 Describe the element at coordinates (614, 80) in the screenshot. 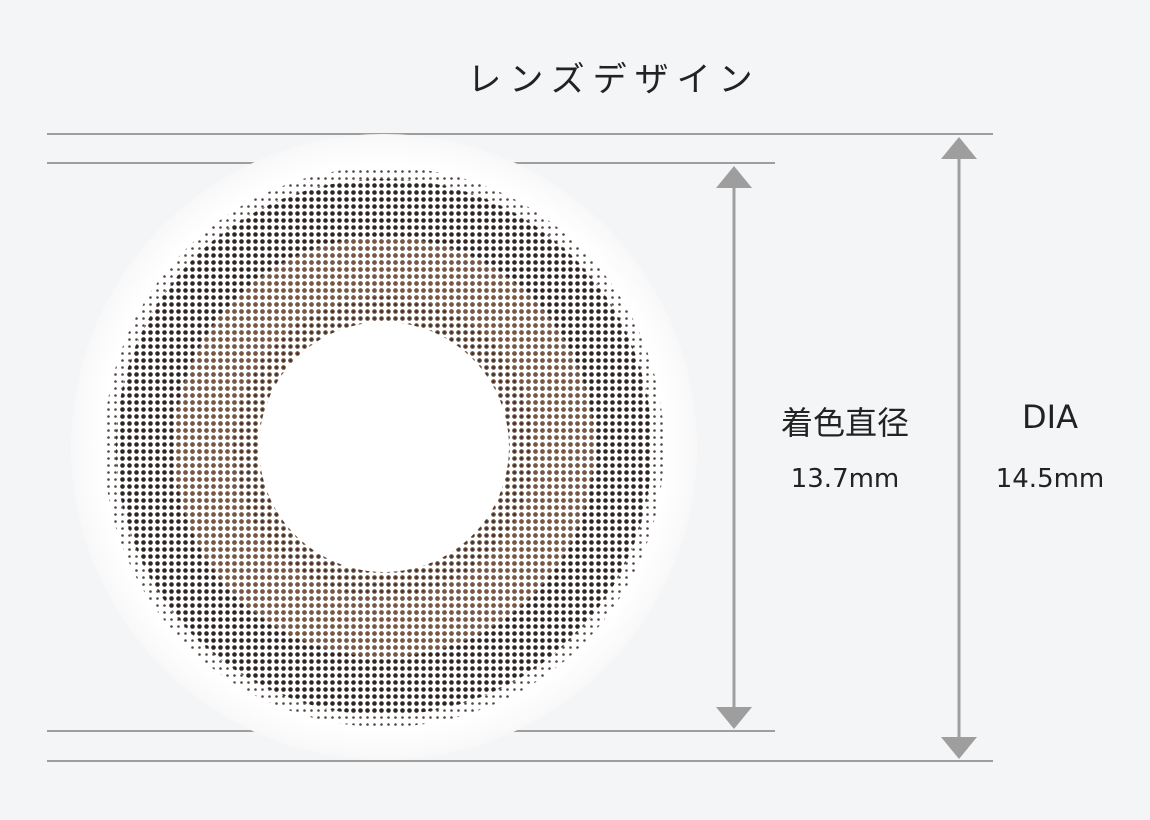

I see `page-title: レンズデザイン` at that location.